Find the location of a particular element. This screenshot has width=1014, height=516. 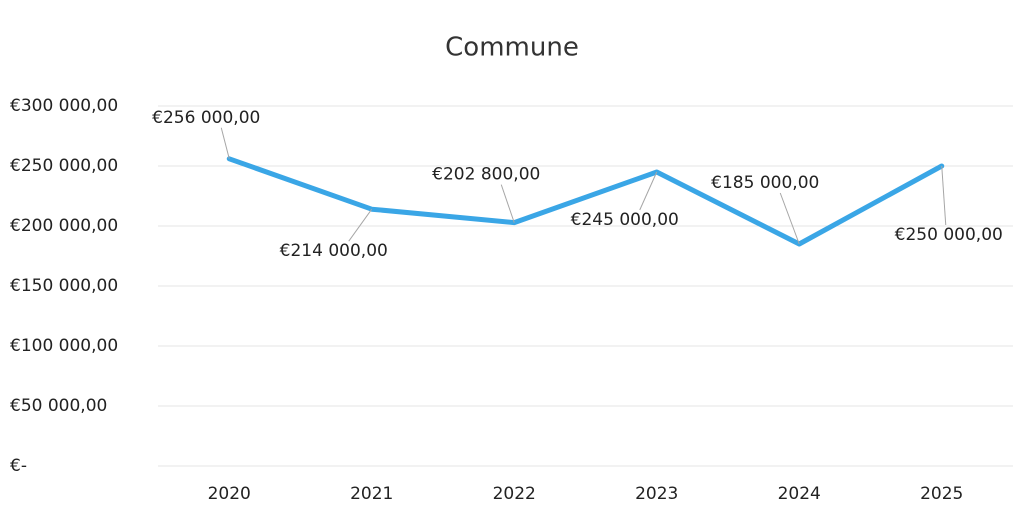

y-tick-label: €200 000,00 is located at coordinates (64, 226).